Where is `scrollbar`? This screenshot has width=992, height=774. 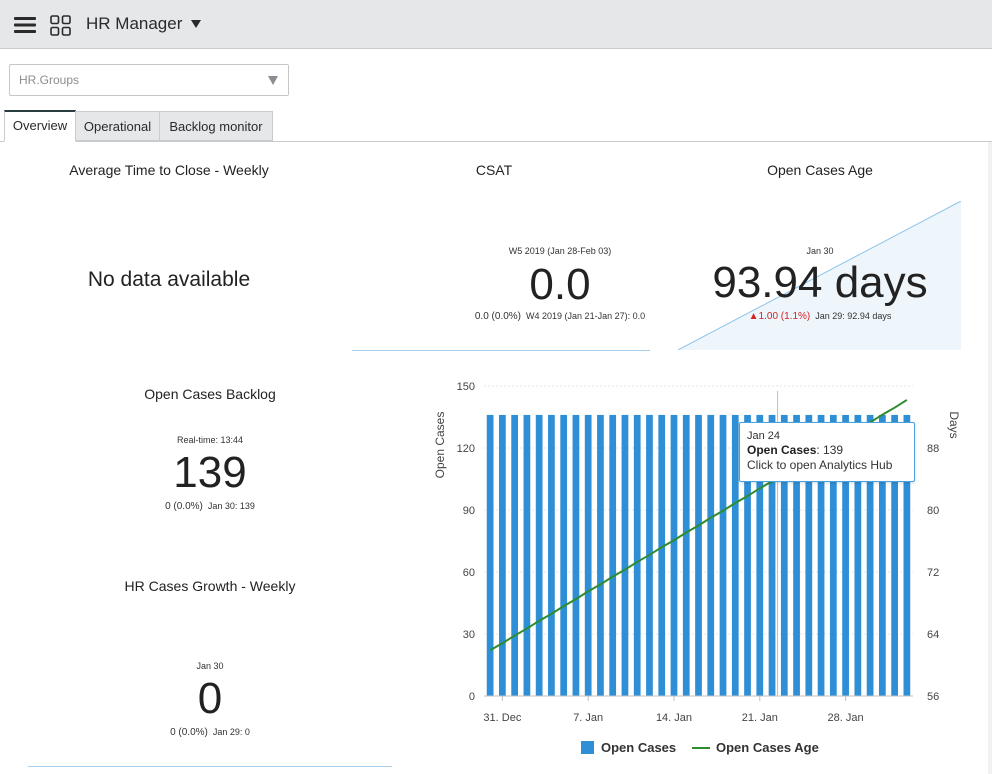
scrollbar is located at coordinates (990, 458).